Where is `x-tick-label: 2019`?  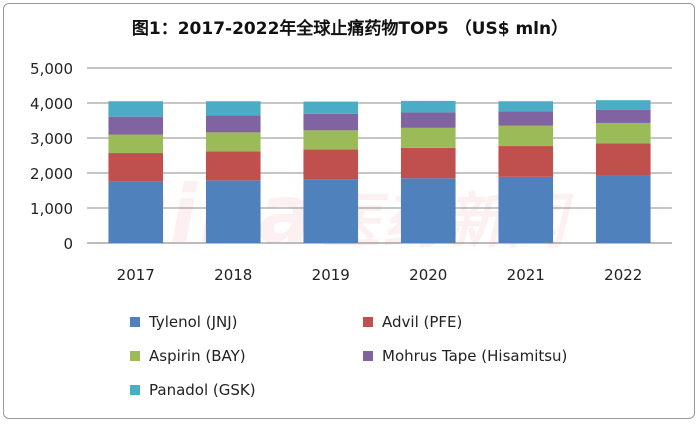
x-tick-label: 2019 is located at coordinates (331, 275).